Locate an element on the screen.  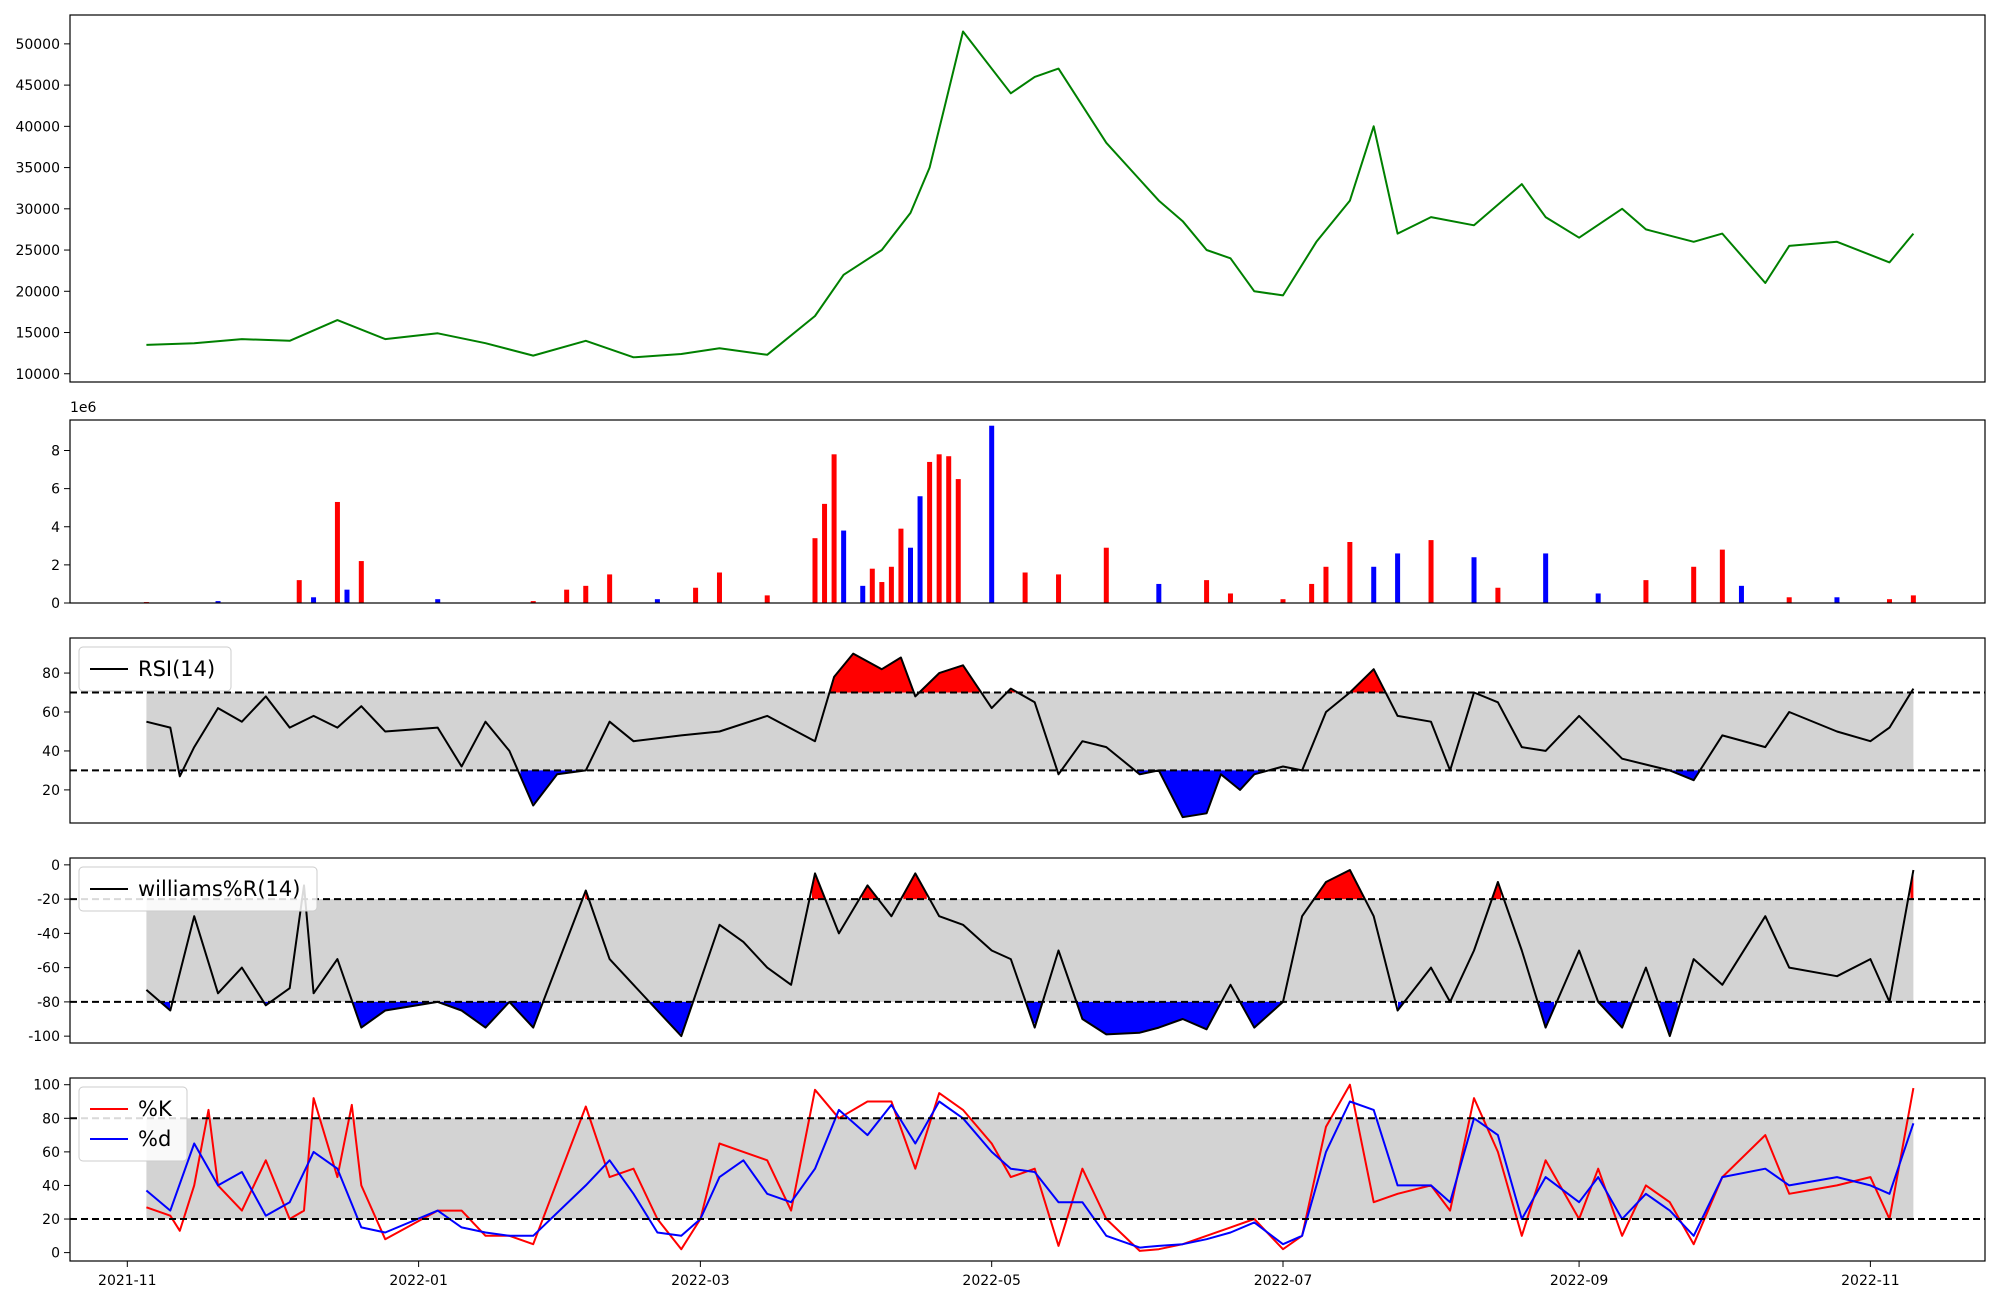
y-tick-label: 10000 is located at coordinates (37, 375).